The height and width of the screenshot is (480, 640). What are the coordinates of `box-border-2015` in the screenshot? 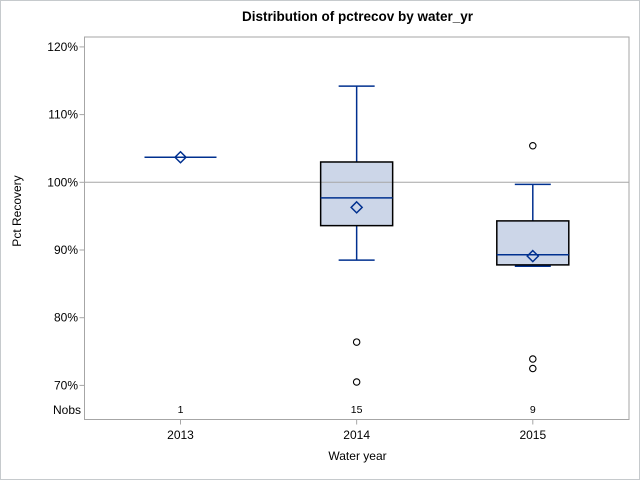 It's located at (533, 243).